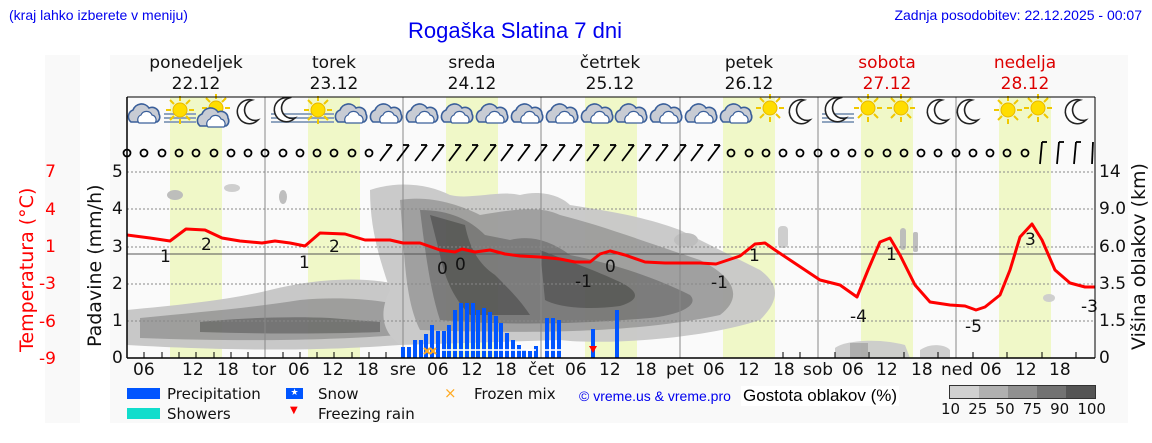  Describe the element at coordinates (1104, 358) in the screenshot. I see `height-tick: 0` at that location.